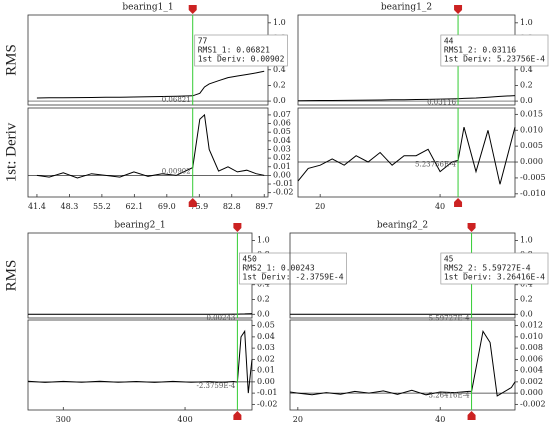 Image resolution: width=550 pixels, height=430 pixels. What do you see at coordinates (494, 277) in the screenshot?
I see `tooltip-line: 1st Deriv: 3.26416E-4` at bounding box center [494, 277].